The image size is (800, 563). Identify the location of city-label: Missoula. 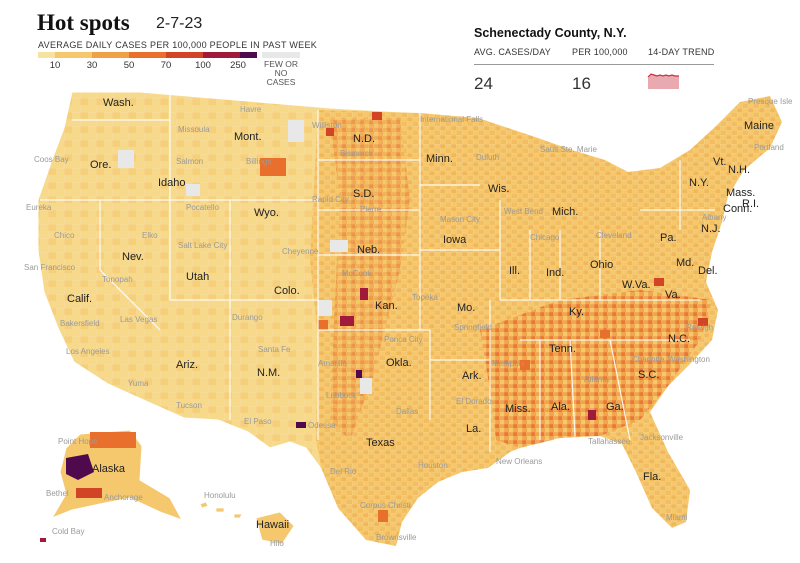
(194, 129).